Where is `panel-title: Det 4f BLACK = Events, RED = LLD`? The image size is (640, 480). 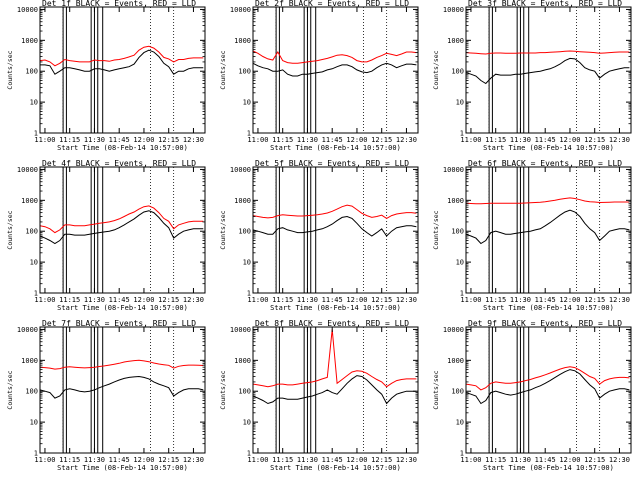 panel-title: Det 4f BLACK = Events, RED = LLD is located at coordinates (119, 163).